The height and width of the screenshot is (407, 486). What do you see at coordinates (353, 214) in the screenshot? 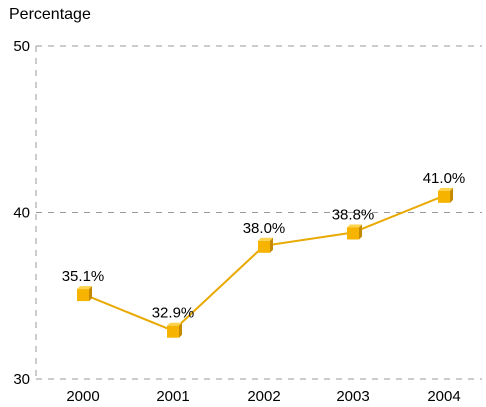
I see `data-label: 38.8%` at bounding box center [353, 214].